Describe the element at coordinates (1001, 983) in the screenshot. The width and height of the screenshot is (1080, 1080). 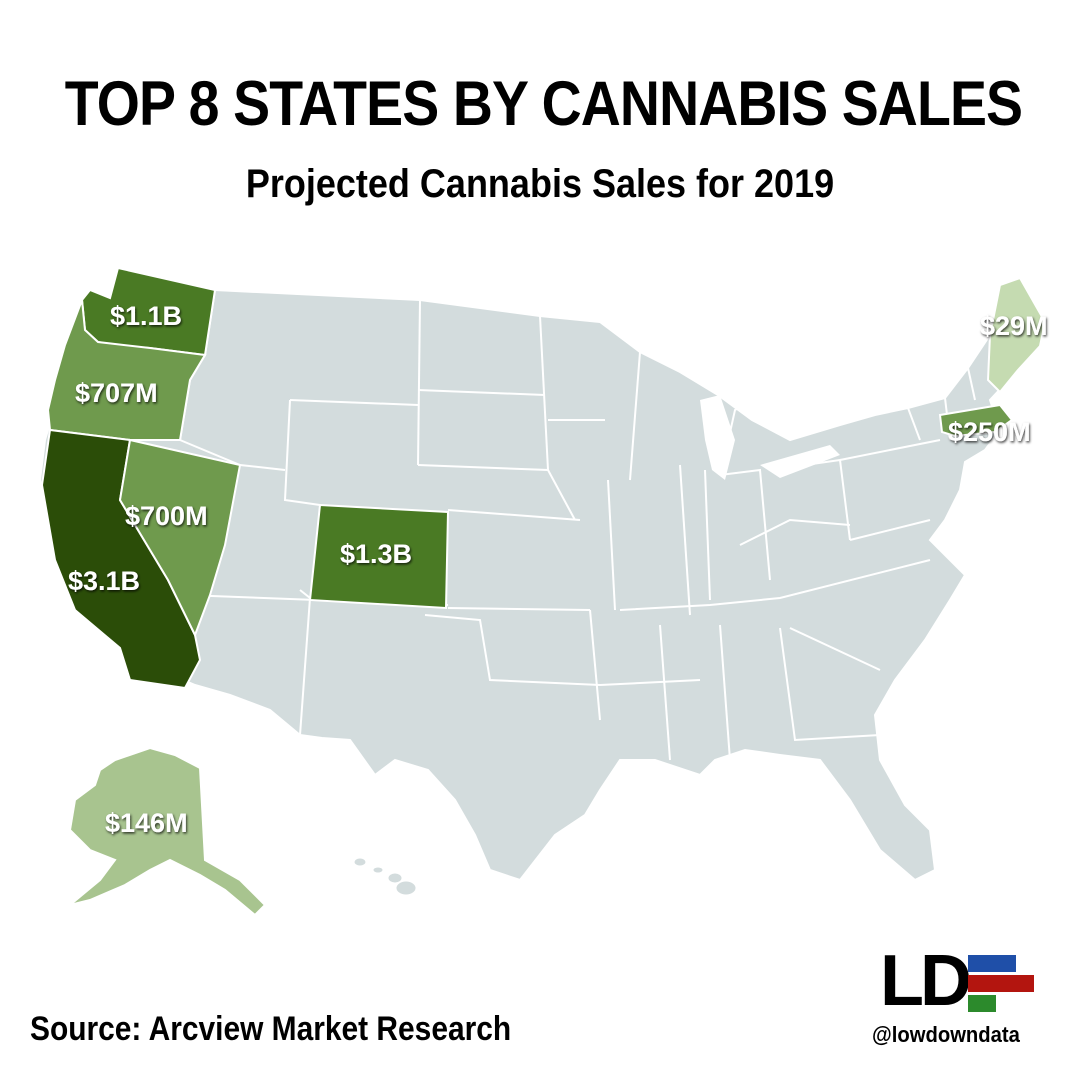
I see `logo-red-bar` at that location.